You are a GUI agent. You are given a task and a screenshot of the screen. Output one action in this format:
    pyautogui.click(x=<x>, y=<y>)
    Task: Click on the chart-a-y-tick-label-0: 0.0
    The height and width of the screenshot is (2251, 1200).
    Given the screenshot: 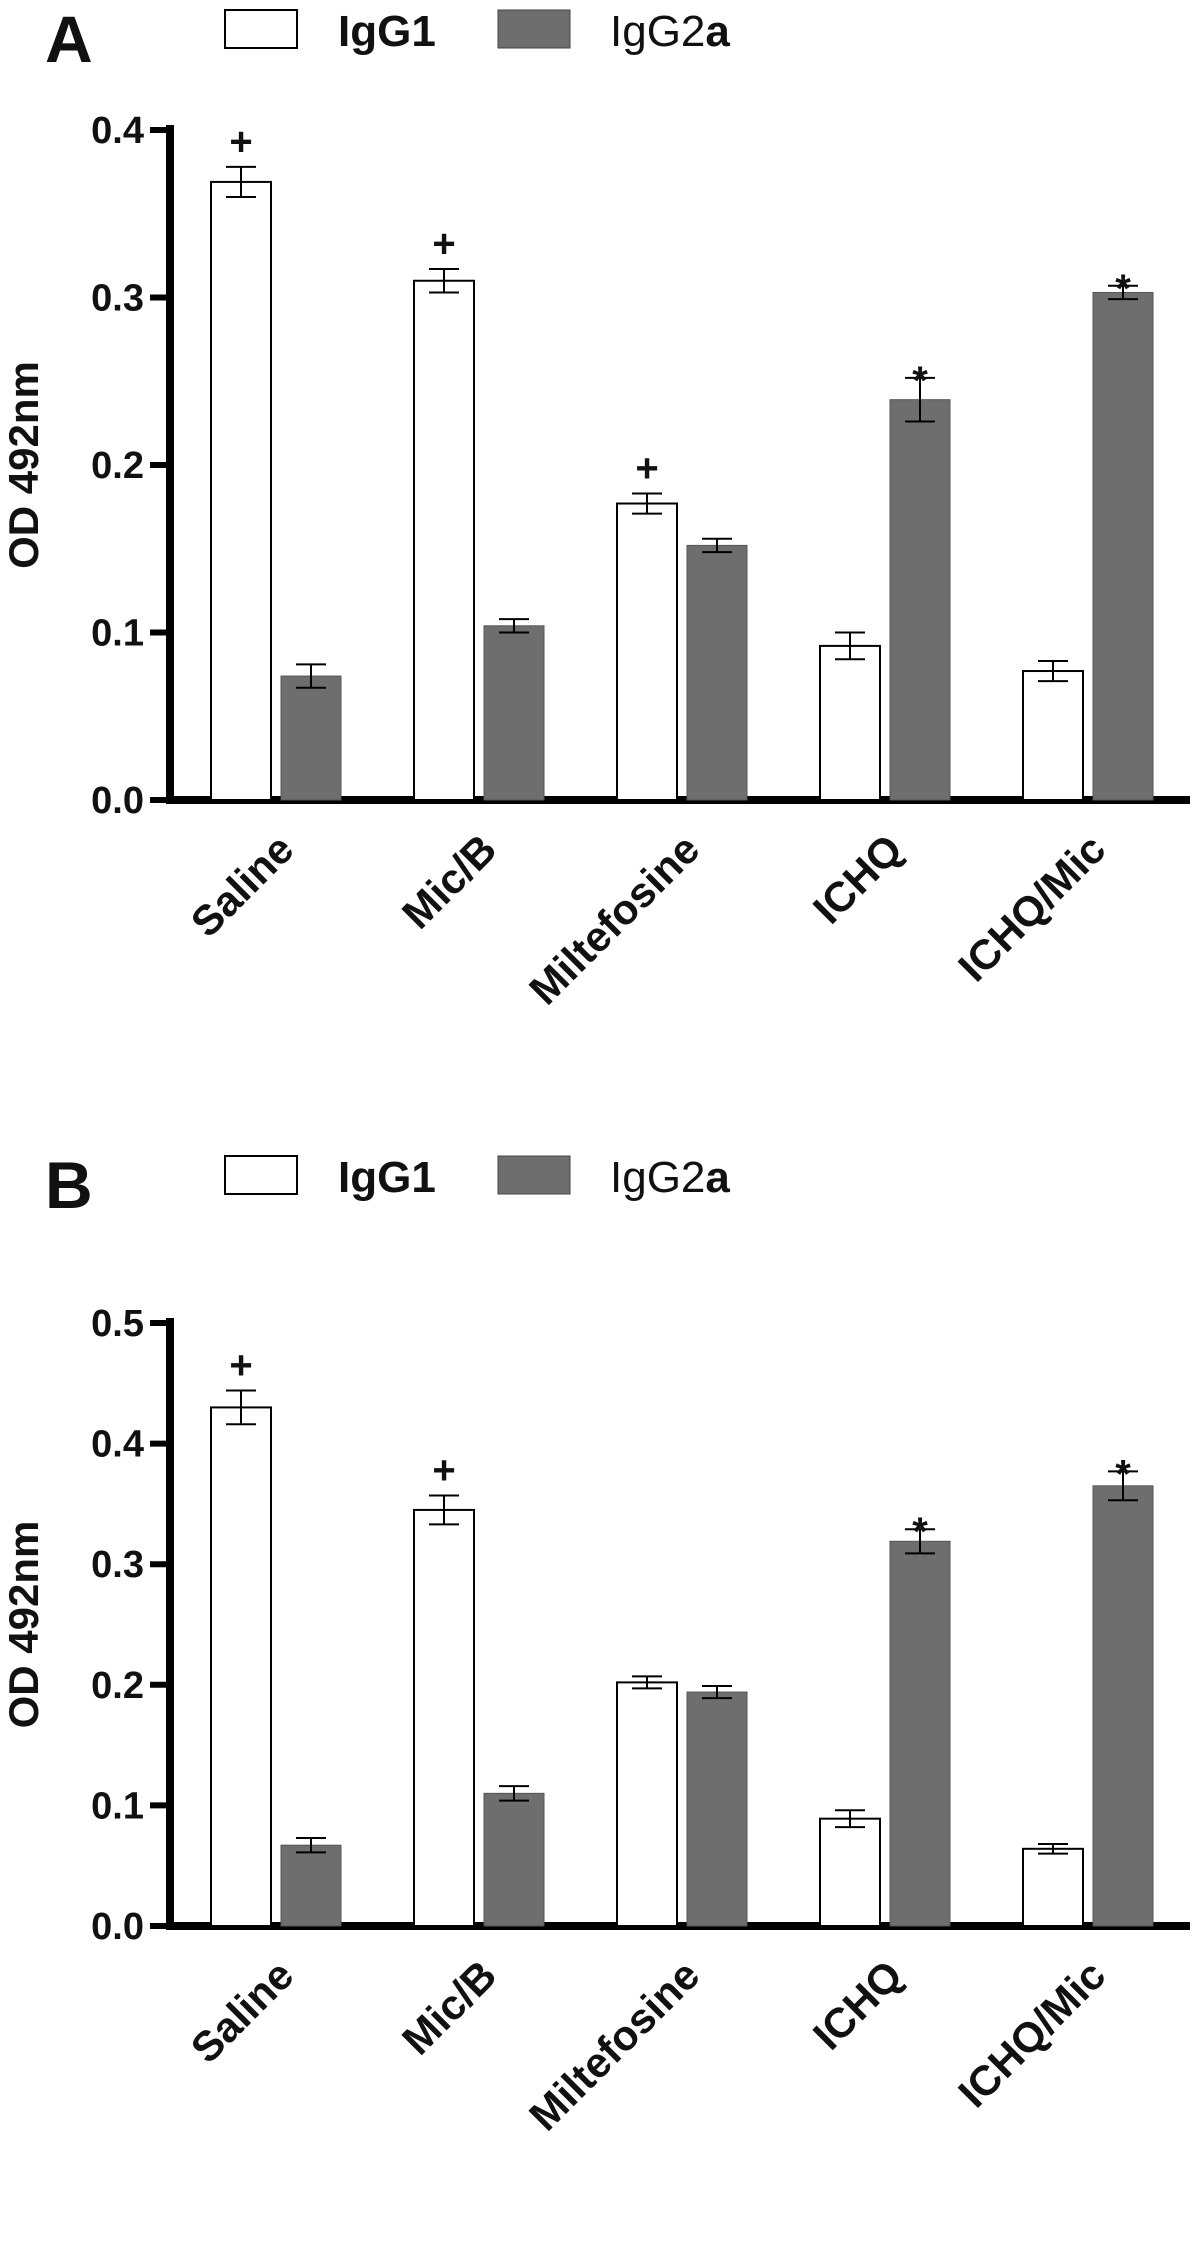 What is the action you would take?
    pyautogui.click(x=117, y=801)
    